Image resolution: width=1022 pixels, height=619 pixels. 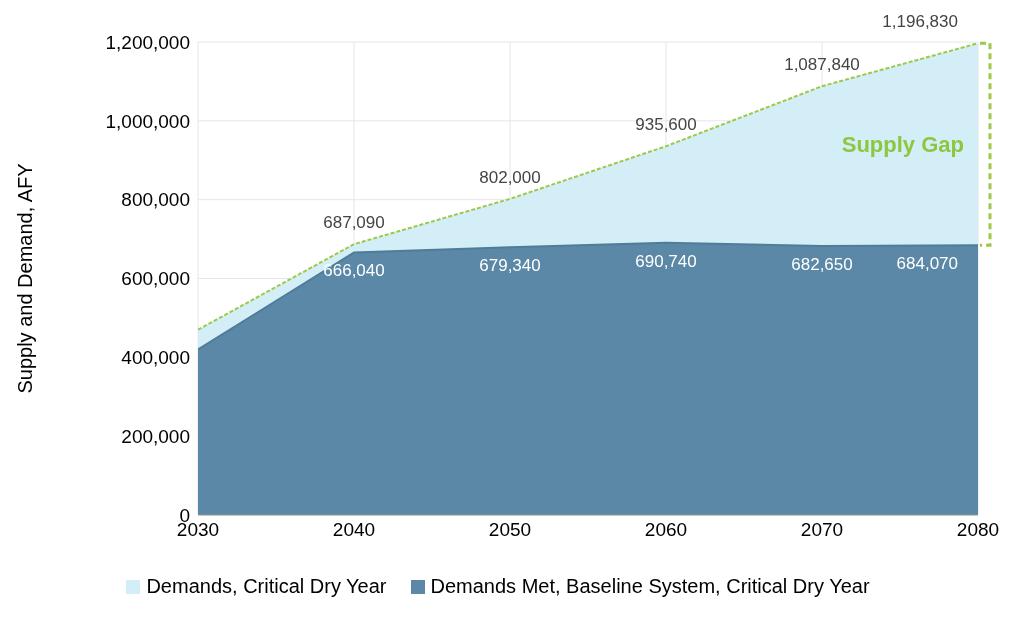 What do you see at coordinates (25, 278) in the screenshot?
I see `y-axis-title: Supply and Demand, AFY` at bounding box center [25, 278].